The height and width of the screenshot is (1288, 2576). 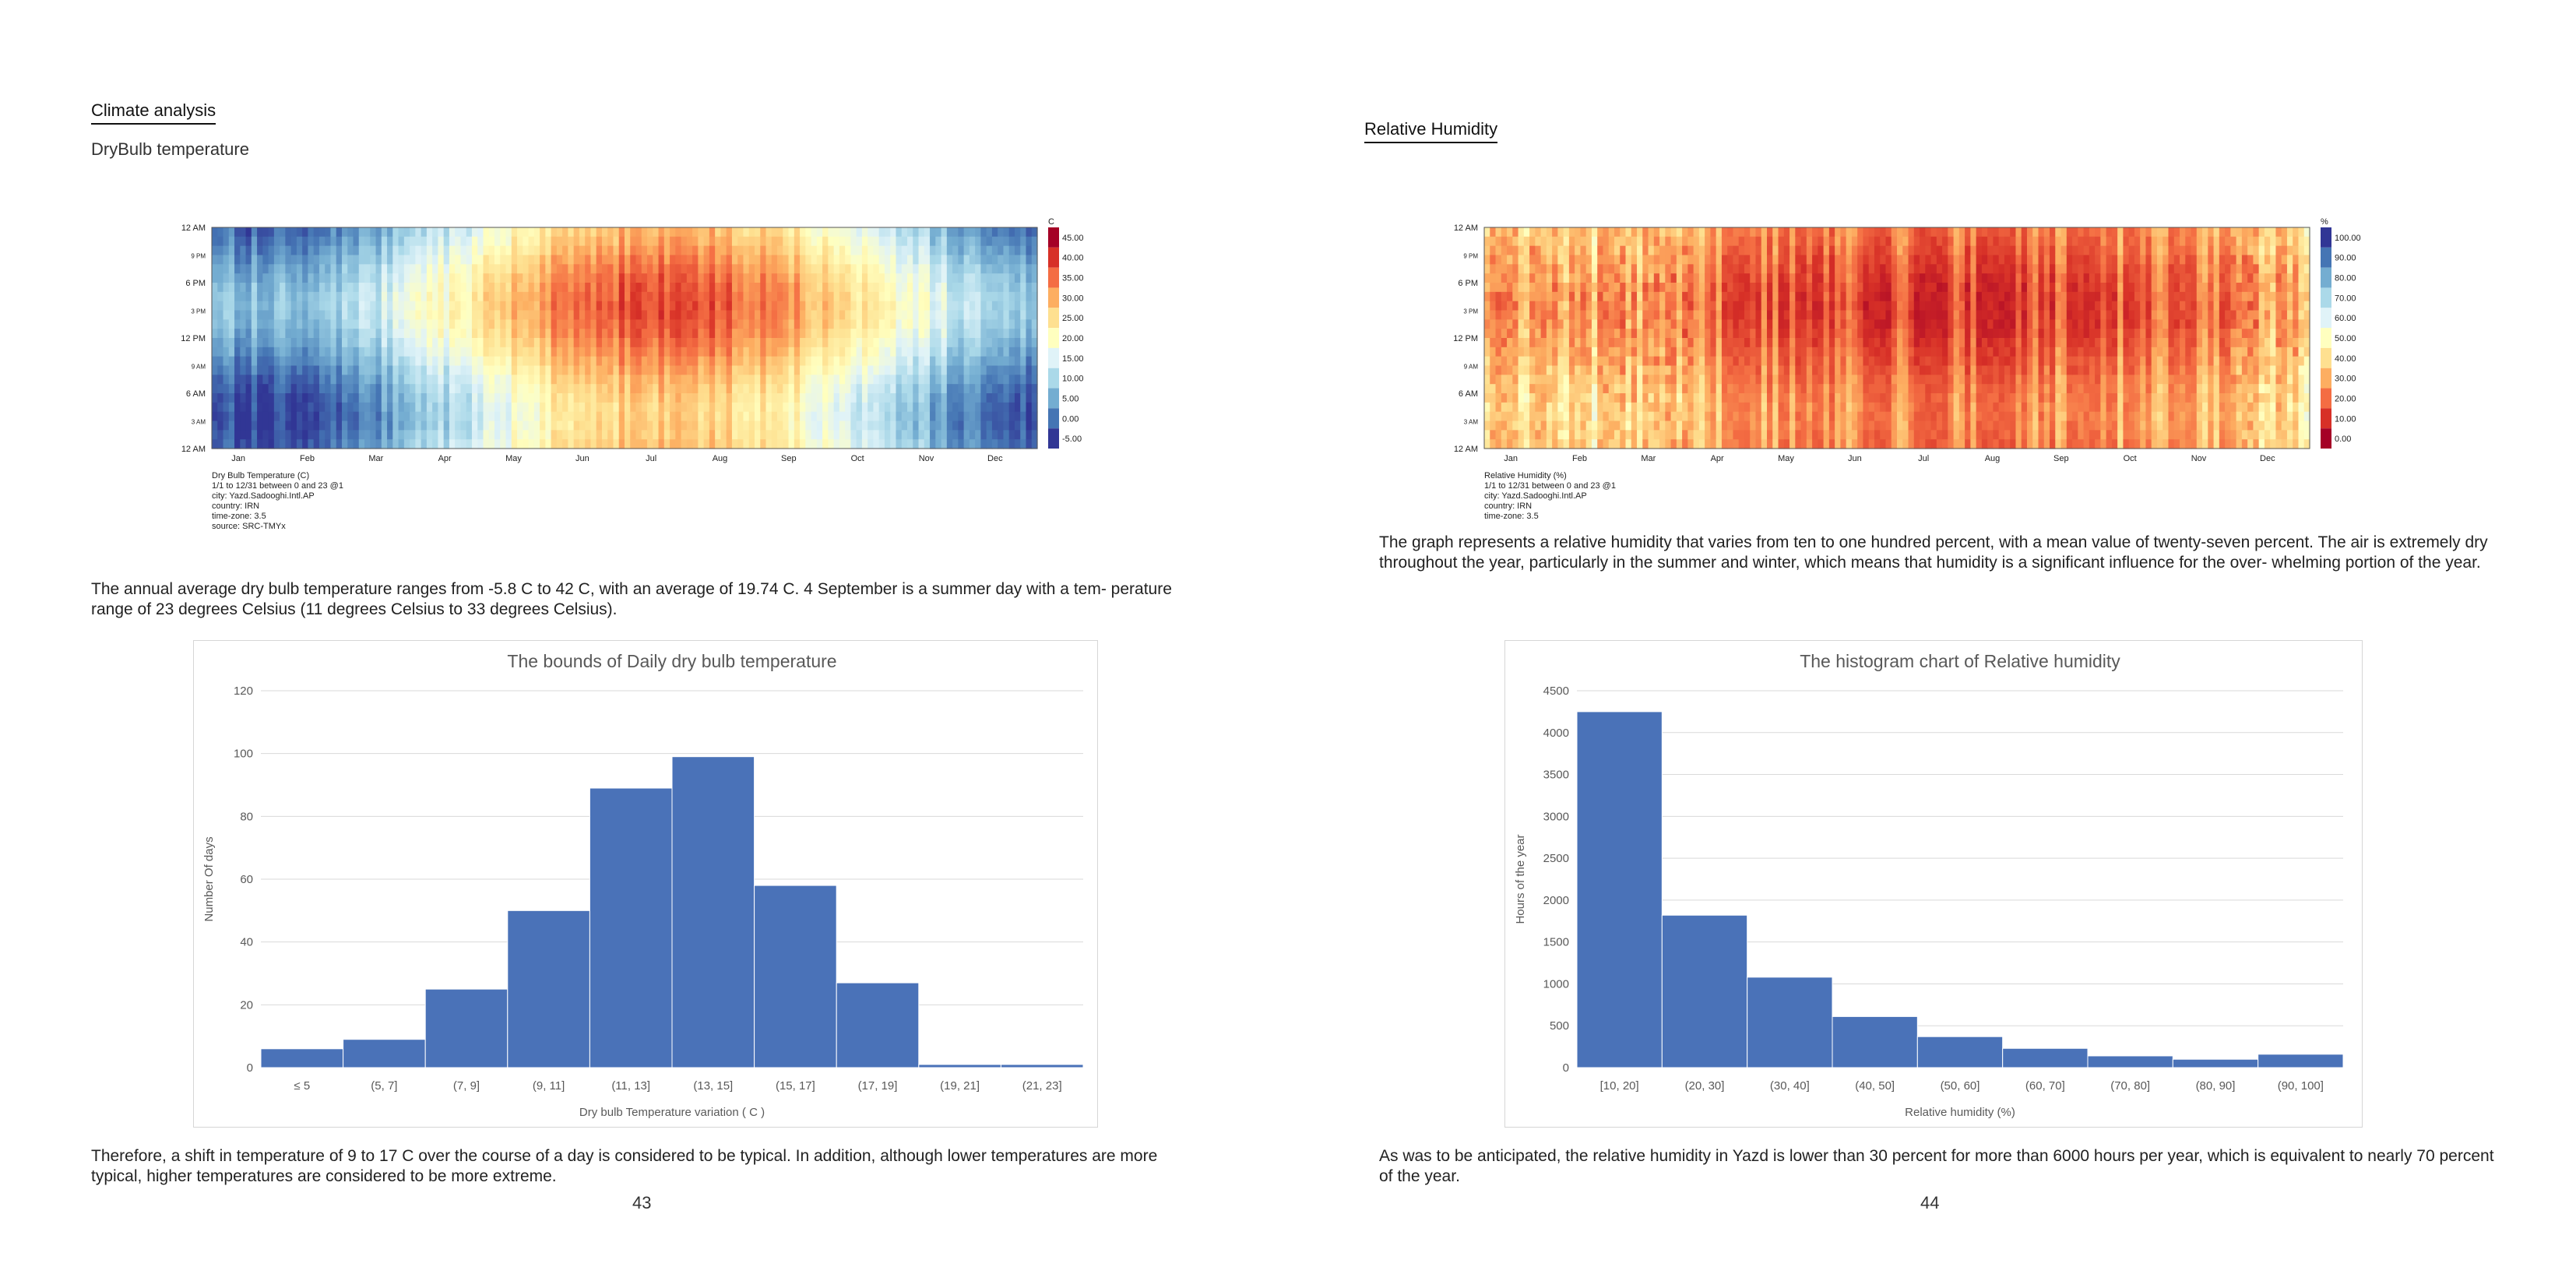 I want to click on x-tick-label: (17, 19], so click(x=878, y=1086).